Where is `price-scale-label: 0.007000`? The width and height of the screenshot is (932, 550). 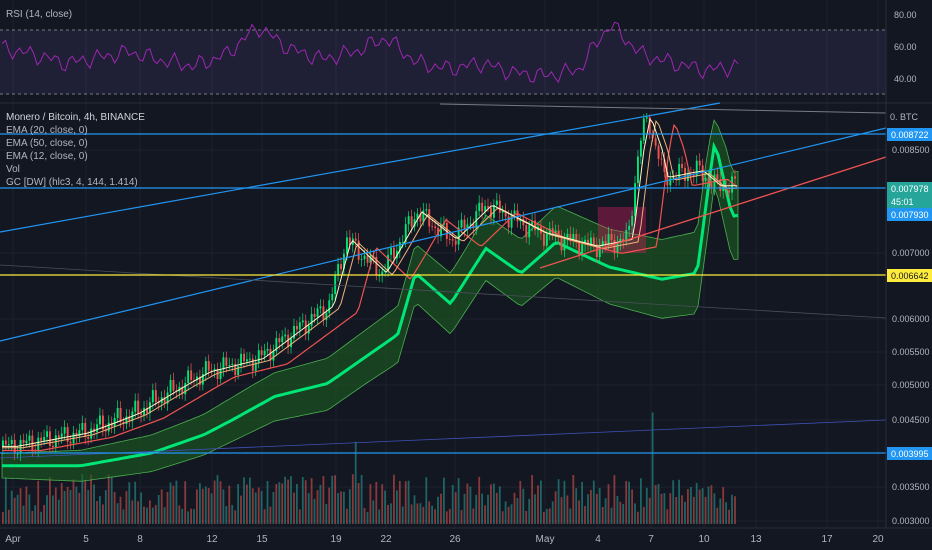
price-scale-label: 0.007000 is located at coordinates (911, 253).